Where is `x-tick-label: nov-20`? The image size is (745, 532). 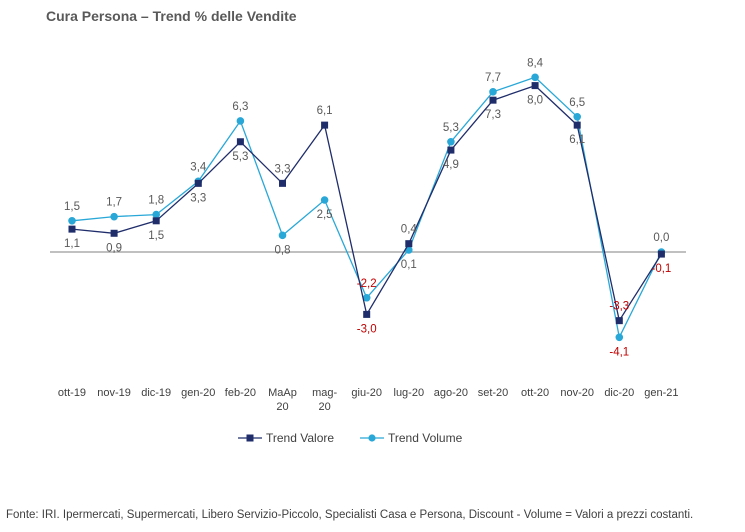
x-tick-label: nov-20 is located at coordinates (577, 393).